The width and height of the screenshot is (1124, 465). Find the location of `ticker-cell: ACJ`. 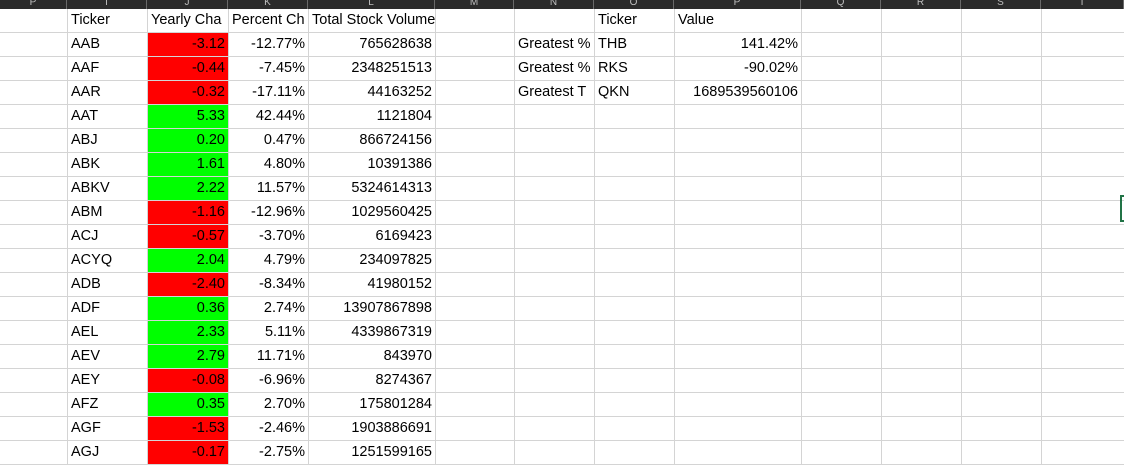

ticker-cell: ACJ is located at coordinates (85, 236).